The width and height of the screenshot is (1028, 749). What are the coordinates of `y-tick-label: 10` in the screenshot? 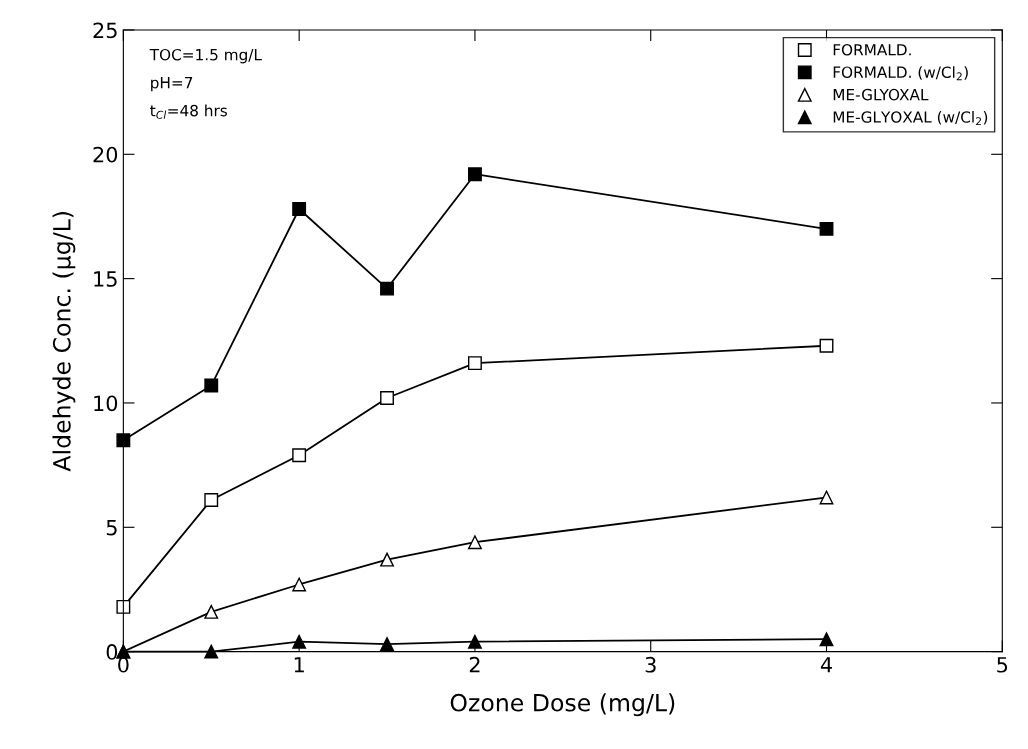 It's located at (106, 403).